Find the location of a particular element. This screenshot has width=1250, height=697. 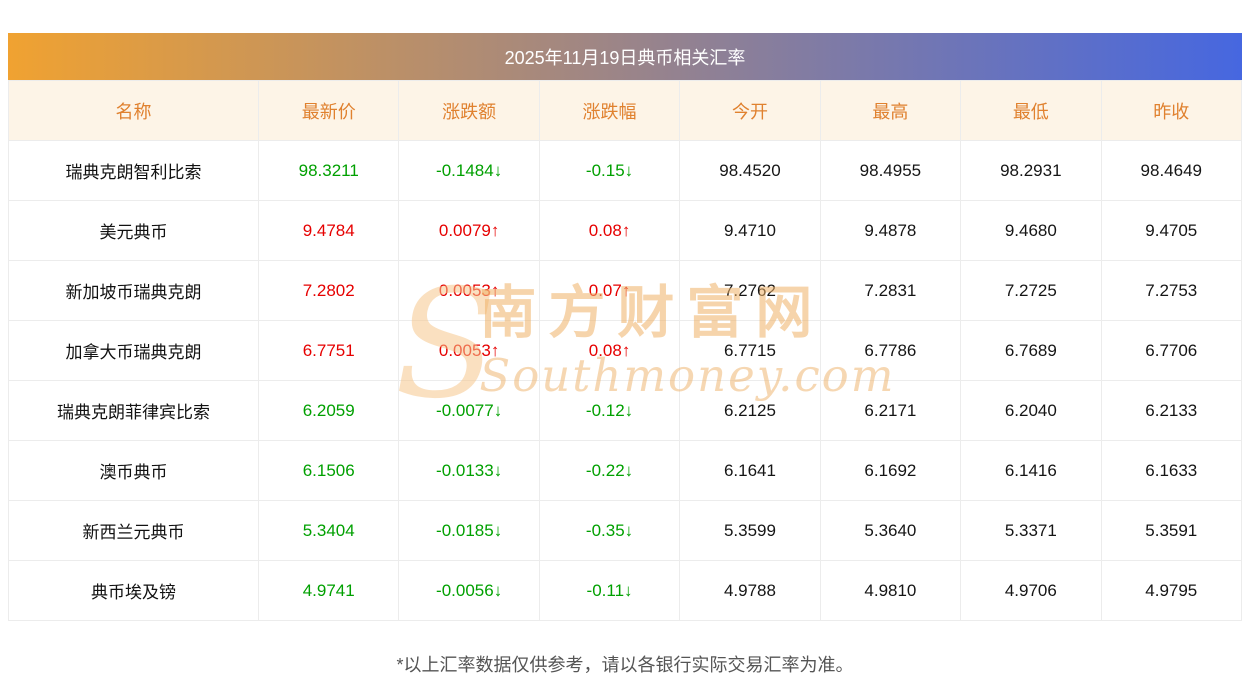

cell-change-pct: -0.22↓ is located at coordinates (609, 470).